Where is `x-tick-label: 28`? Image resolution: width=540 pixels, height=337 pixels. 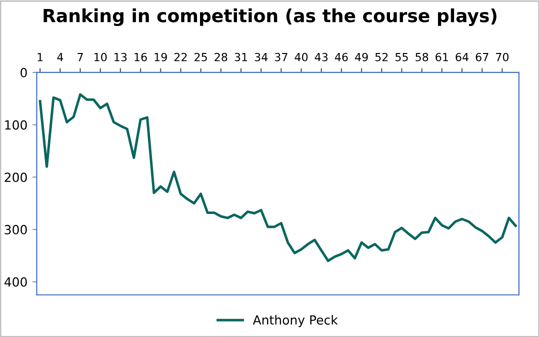 x-tick-label: 28 is located at coordinates (221, 57).